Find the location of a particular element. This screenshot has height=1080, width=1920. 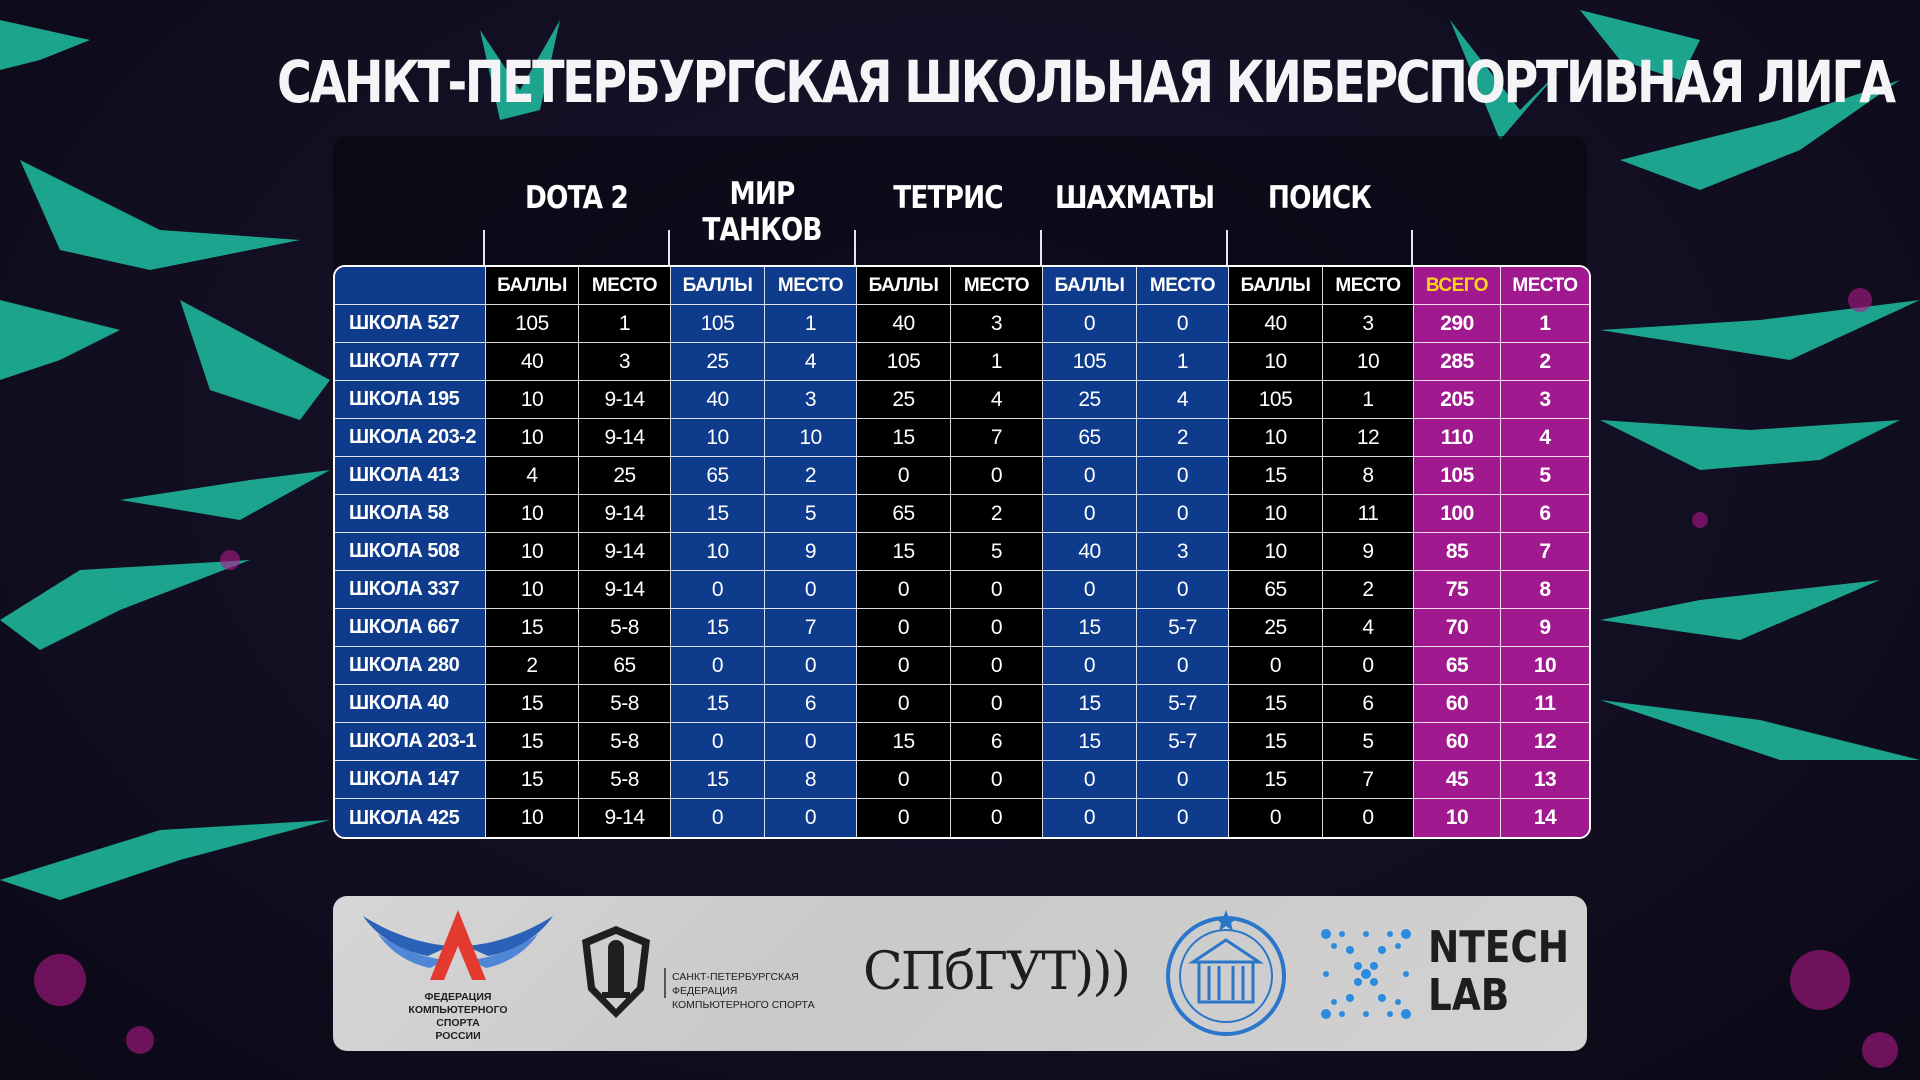

game-header-search: ПОИСК is located at coordinates (1319, 201).